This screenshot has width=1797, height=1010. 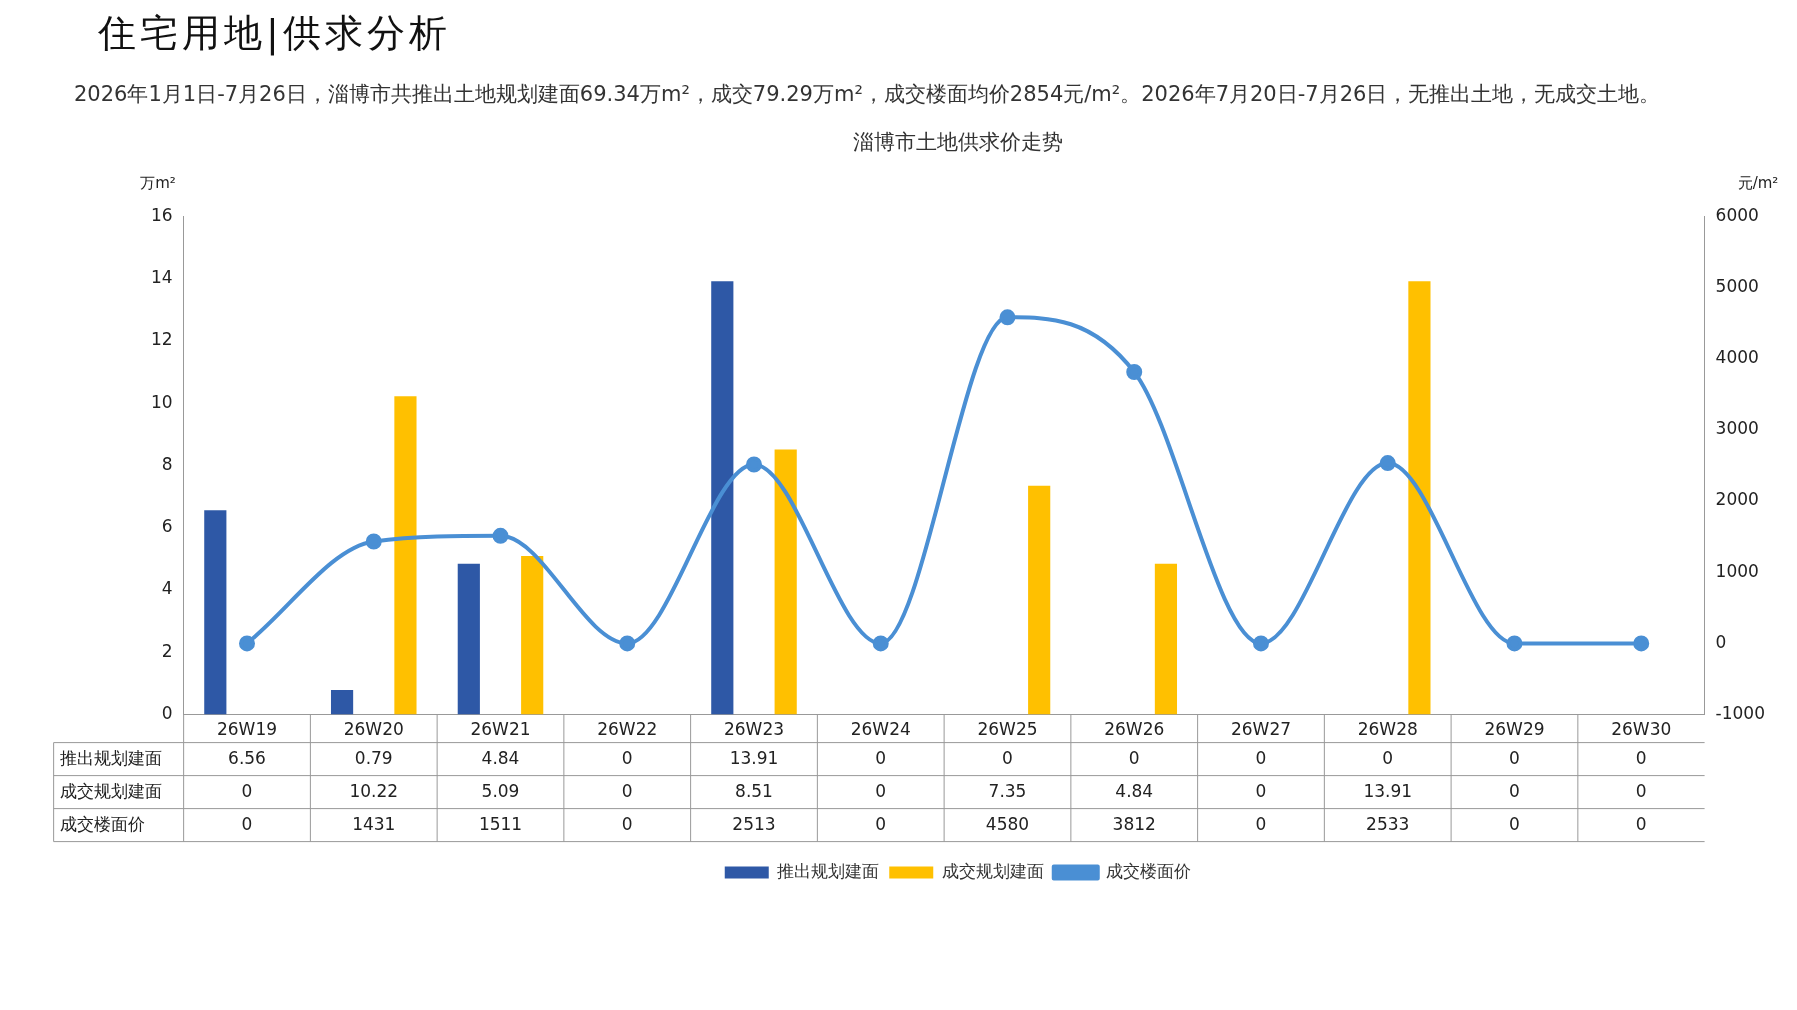 What do you see at coordinates (992, 870) in the screenshot?
I see `legend-label: 成交规划建面` at bounding box center [992, 870].